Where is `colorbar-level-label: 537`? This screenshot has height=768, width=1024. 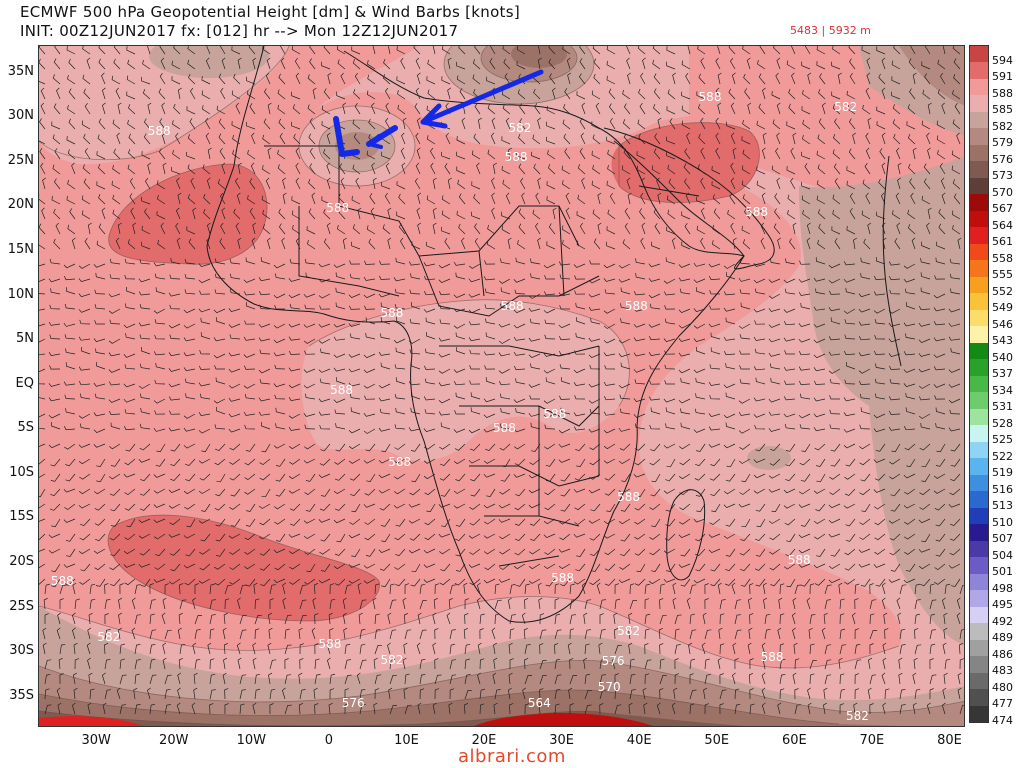 colorbar-level-label: 537 is located at coordinates (1002, 374).